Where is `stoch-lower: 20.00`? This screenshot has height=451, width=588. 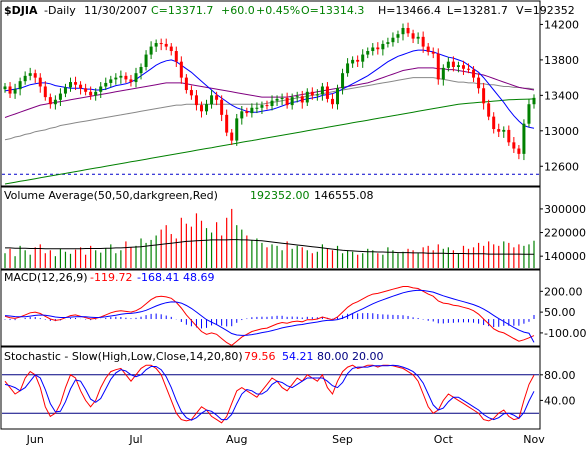 stoch-lower: 20.00 is located at coordinates (368, 356).